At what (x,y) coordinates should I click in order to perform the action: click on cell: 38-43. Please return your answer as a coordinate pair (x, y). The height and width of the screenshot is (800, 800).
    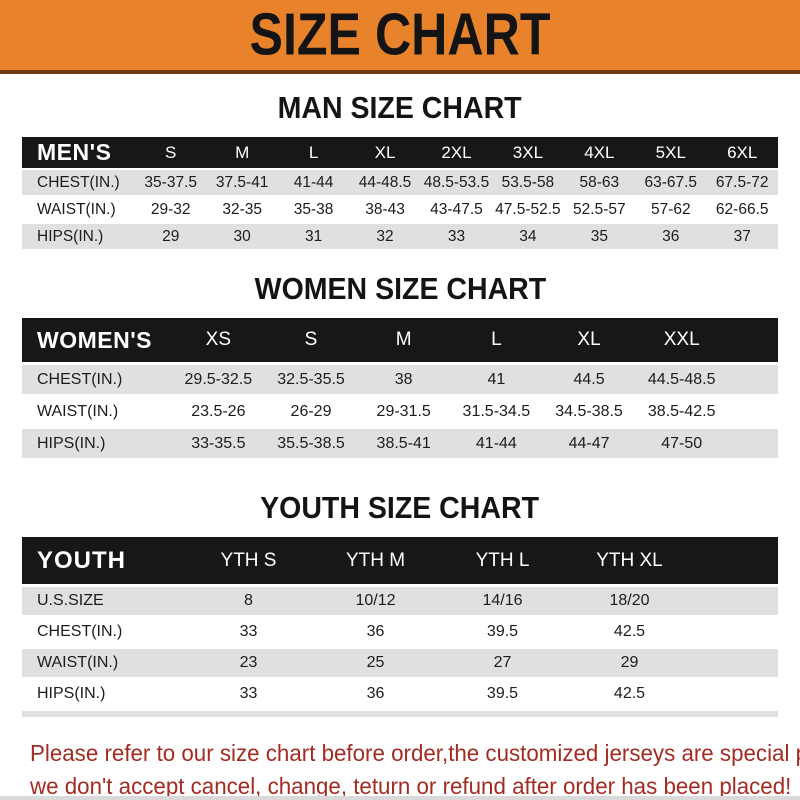
    Looking at the image, I should click on (385, 209).